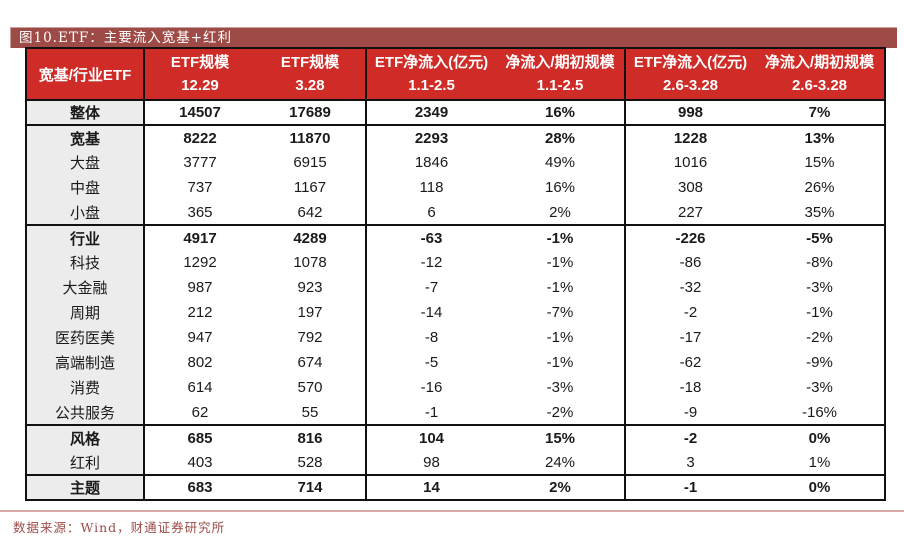 The image size is (904, 539). I want to click on row-label: 科技, so click(85, 262).